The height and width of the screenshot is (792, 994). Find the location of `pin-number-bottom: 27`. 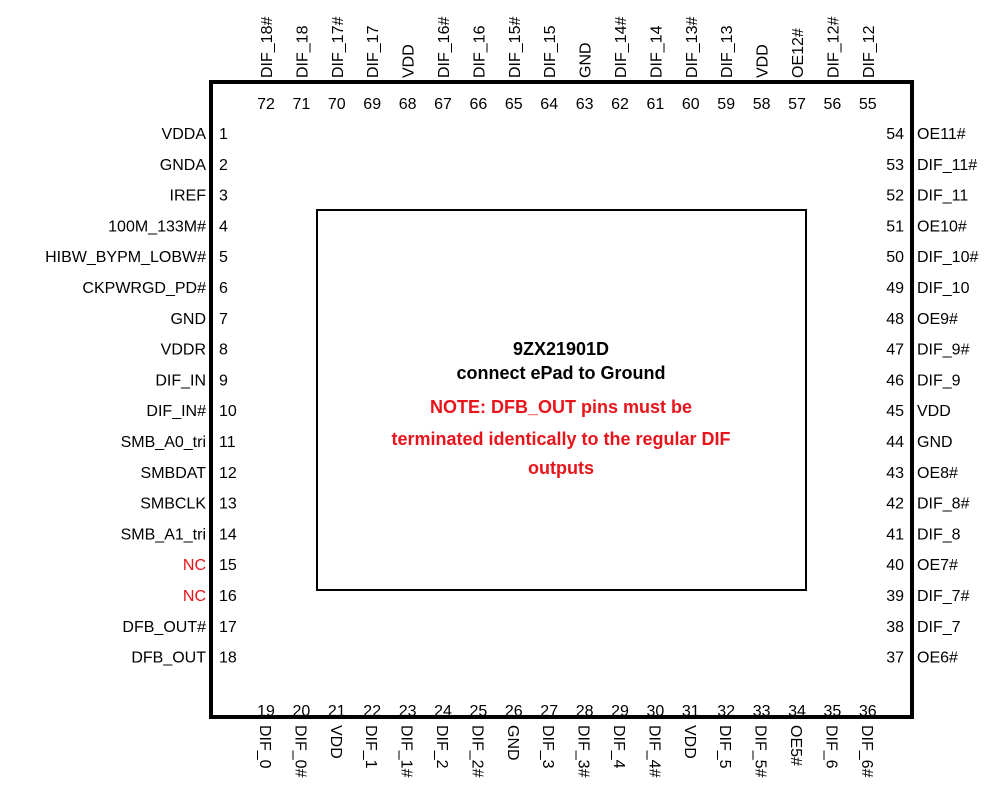

pin-number-bottom: 27 is located at coordinates (549, 711).